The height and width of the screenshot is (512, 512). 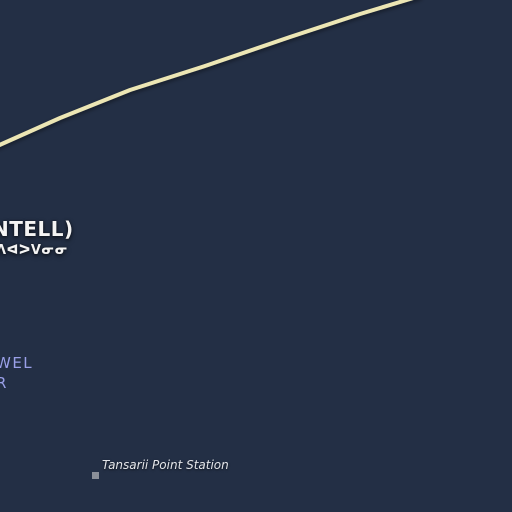 What do you see at coordinates (37, 229) in the screenshot?
I see `region-label: NTELL)` at bounding box center [37, 229].